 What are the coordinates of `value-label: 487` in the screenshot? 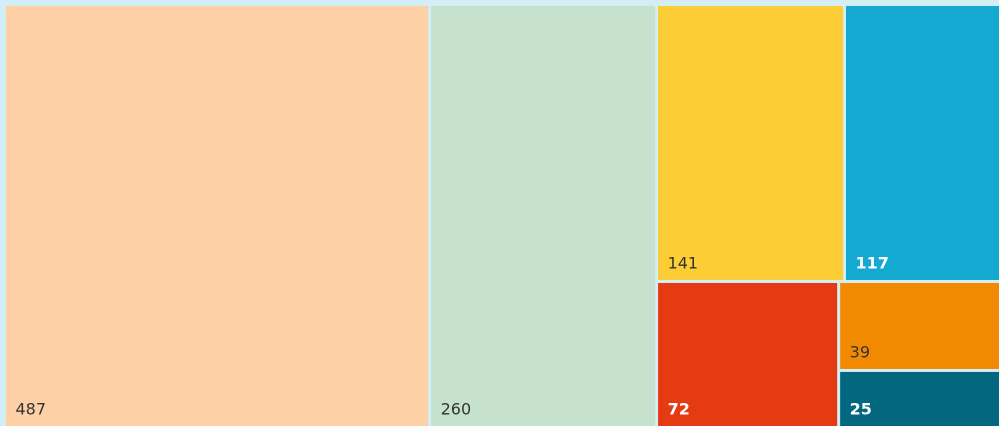 It's located at (31, 409).